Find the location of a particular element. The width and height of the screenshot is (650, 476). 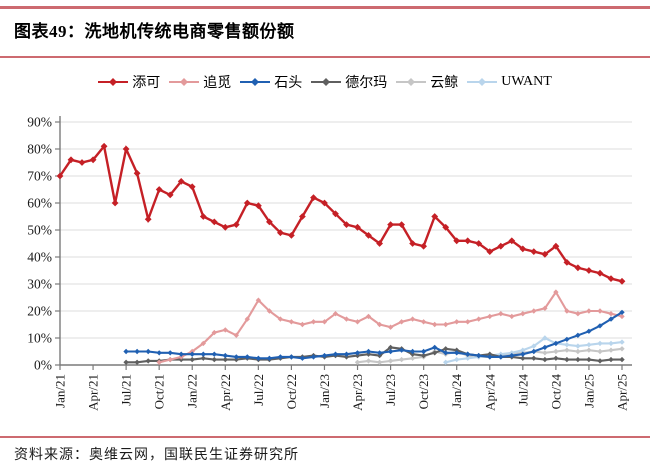

x-axis-label: Oct/23 is located at coordinates (423, 391).